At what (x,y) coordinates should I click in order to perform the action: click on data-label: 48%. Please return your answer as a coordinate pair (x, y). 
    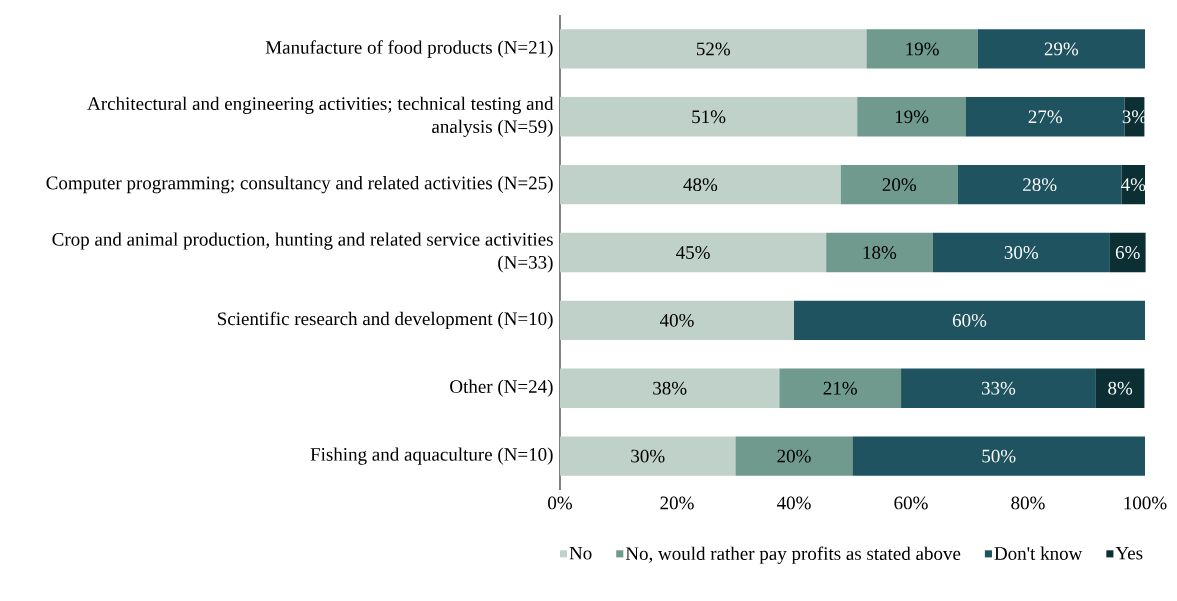
    Looking at the image, I should click on (700, 185).